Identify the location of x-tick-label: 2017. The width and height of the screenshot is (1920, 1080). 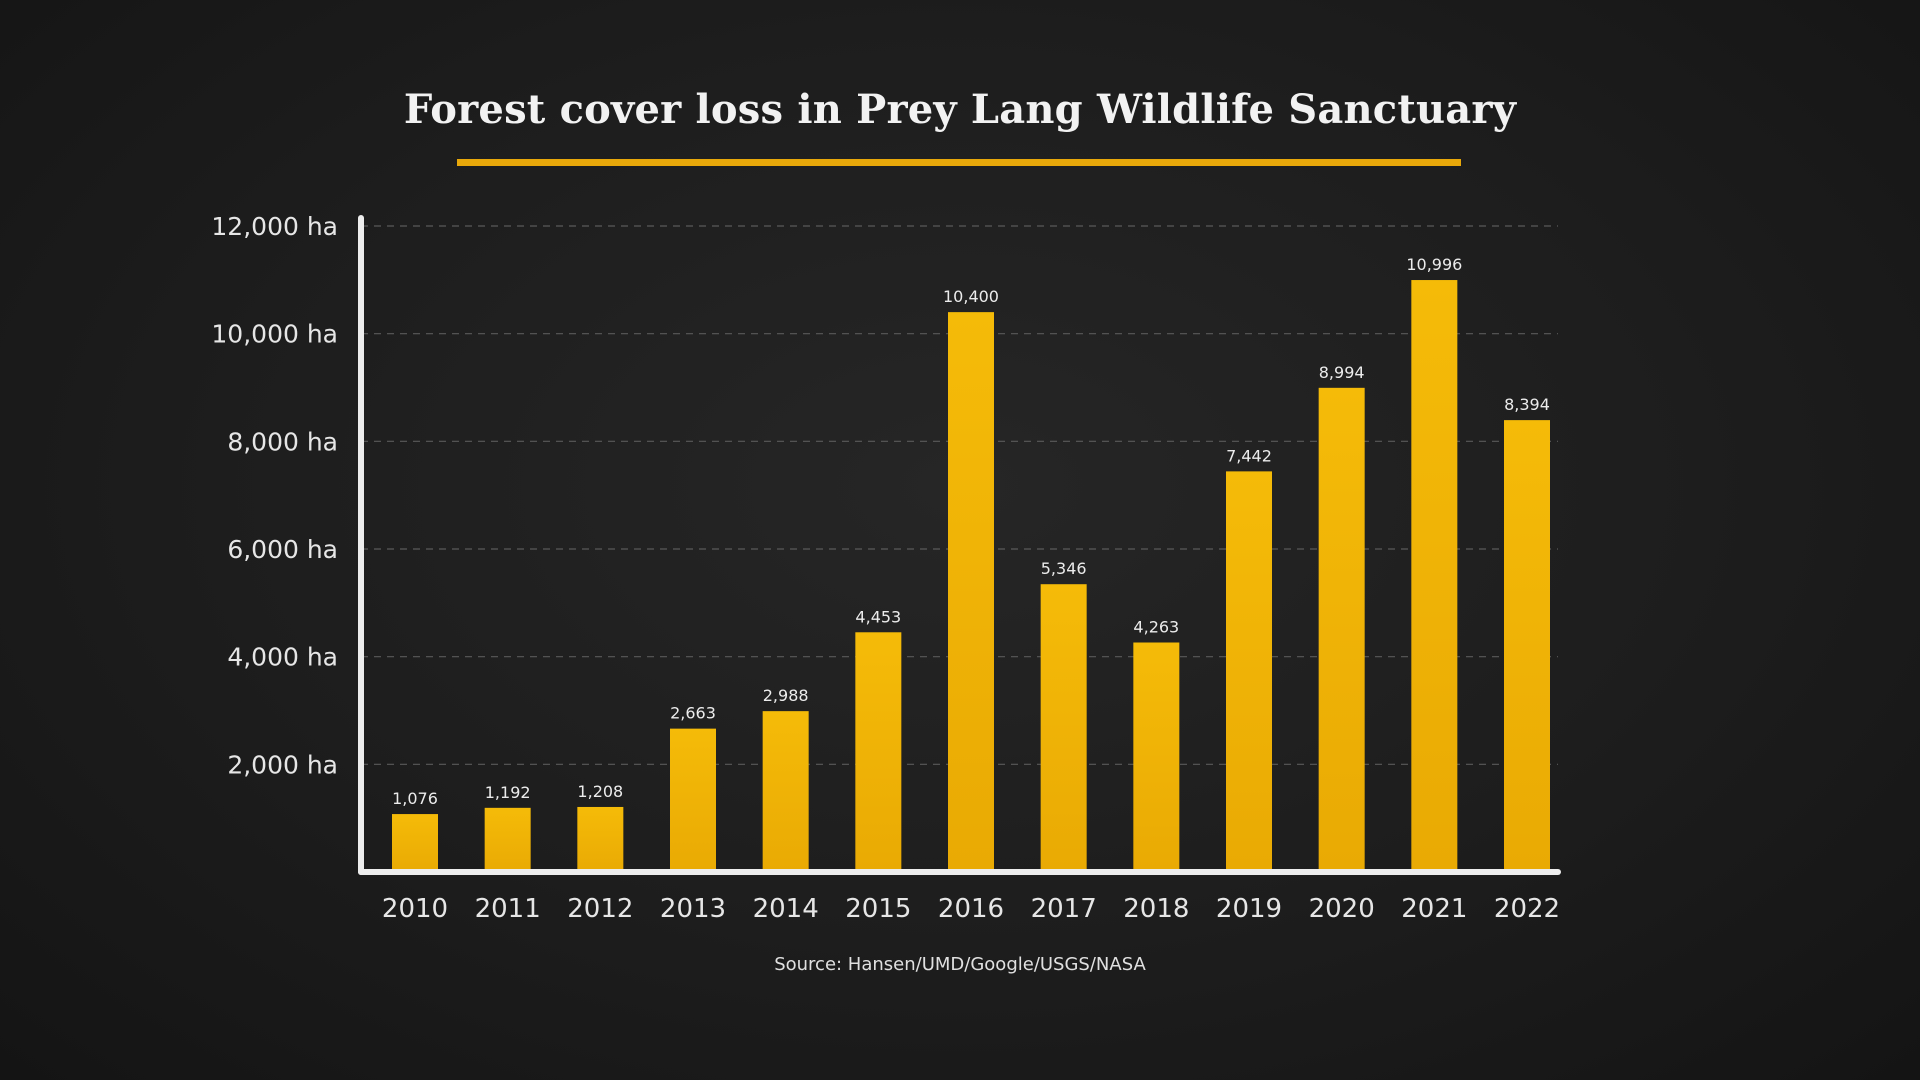
(1064, 909).